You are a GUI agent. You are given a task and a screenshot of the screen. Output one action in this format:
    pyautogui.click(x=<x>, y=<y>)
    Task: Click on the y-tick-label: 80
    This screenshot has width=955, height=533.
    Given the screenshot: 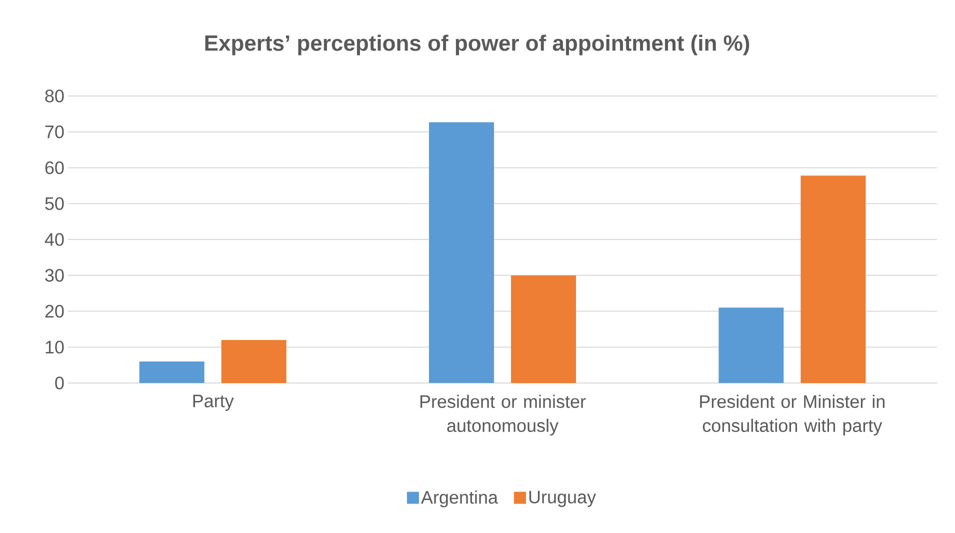 What is the action you would take?
    pyautogui.click(x=54, y=96)
    